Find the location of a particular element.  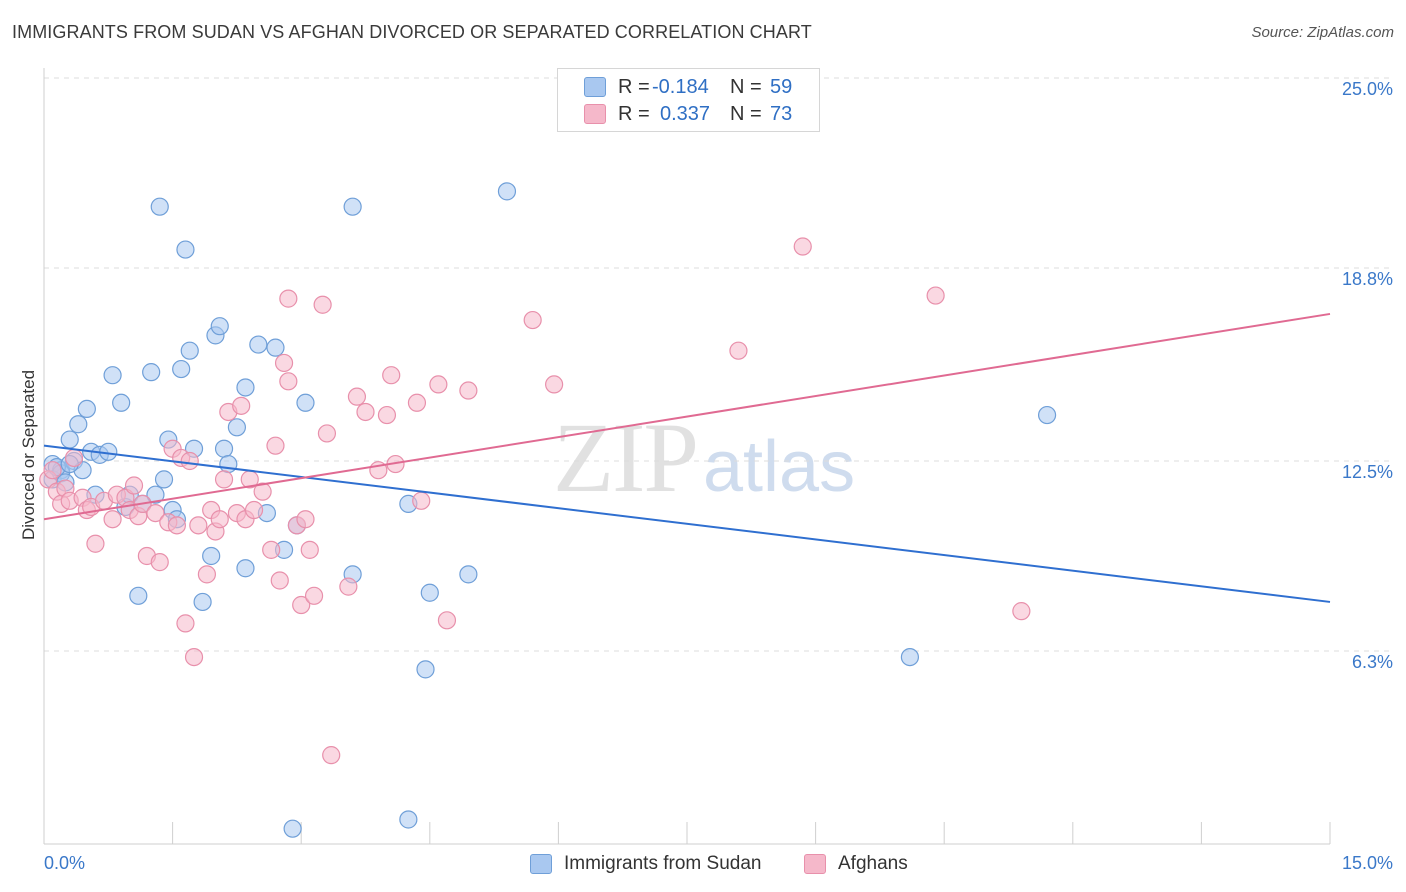

legend-row-sudan: R = -0.184 N = 59 is located at coordinates (688, 87).